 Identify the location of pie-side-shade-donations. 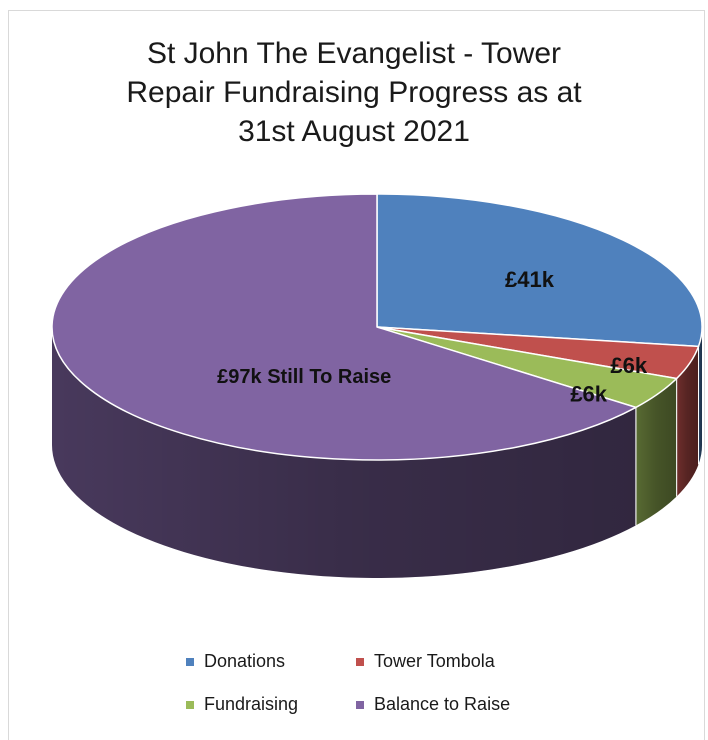
(700, 396).